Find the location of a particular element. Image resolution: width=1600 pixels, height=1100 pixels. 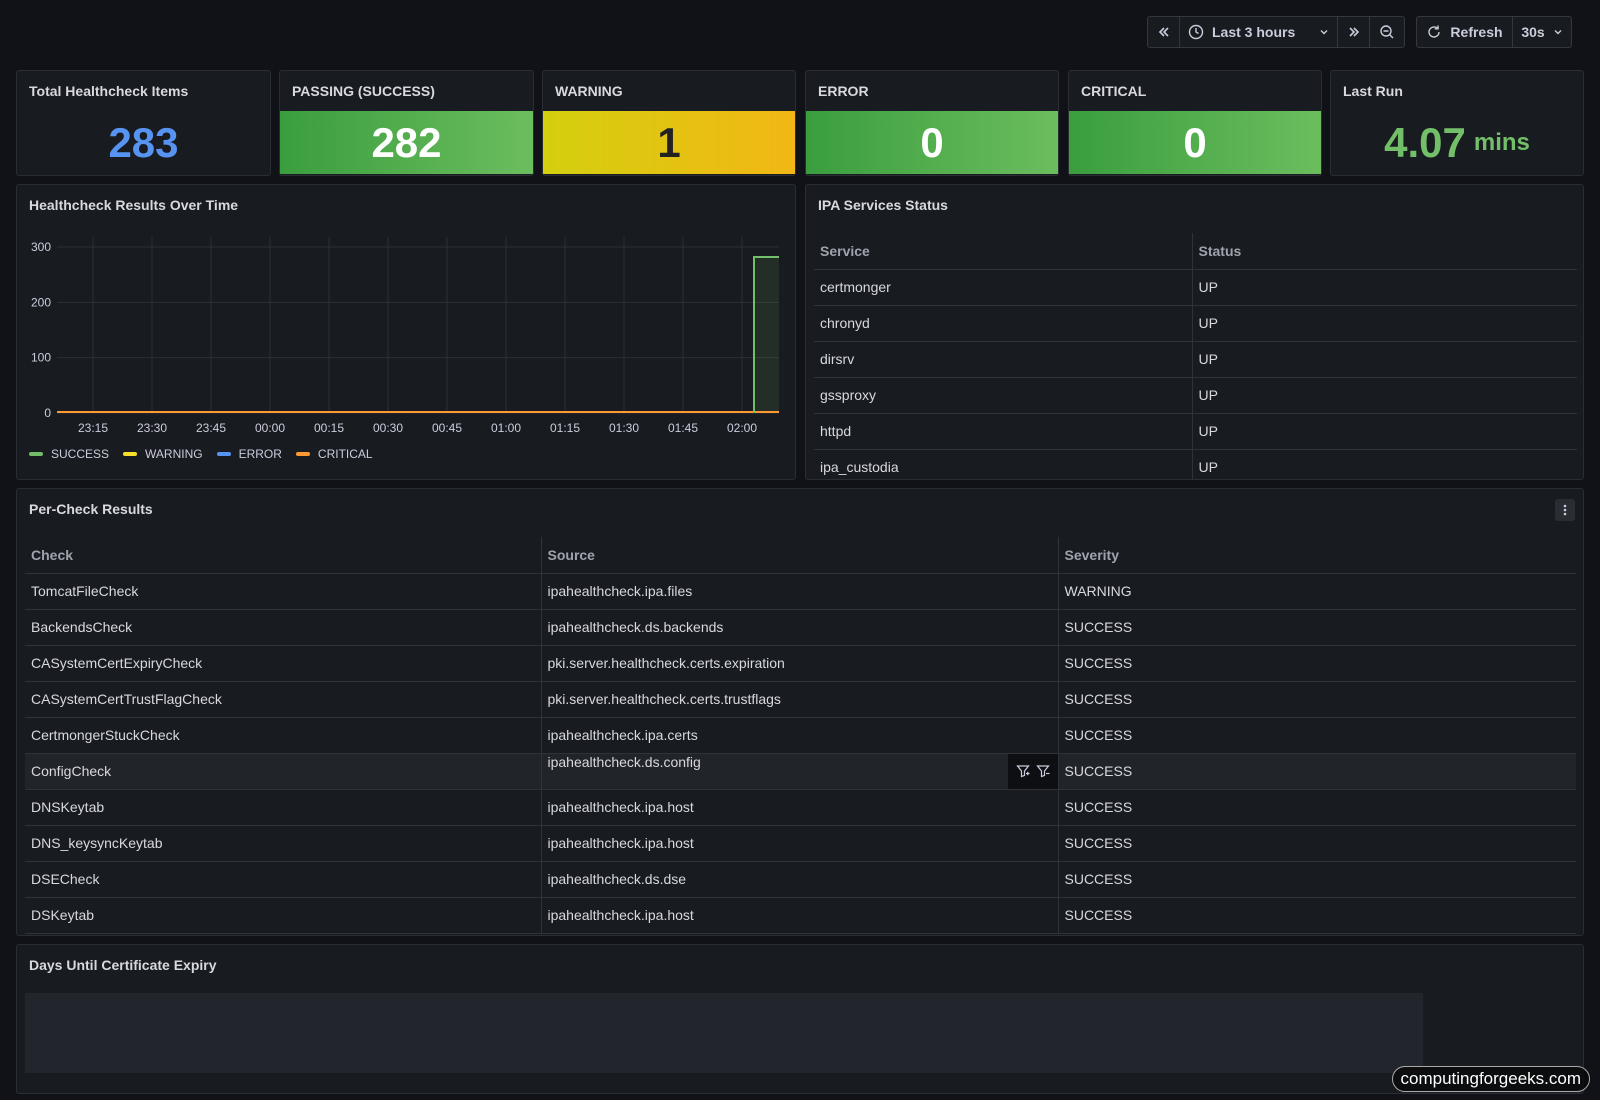

table-row: DSKeytab ipahealthcheck.ipa.host SUCCESS is located at coordinates (800, 915).